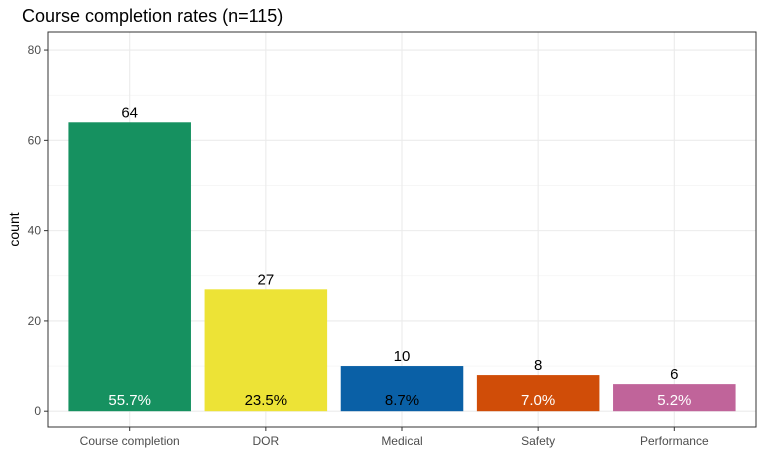 The width and height of the screenshot is (770, 475). Describe the element at coordinates (674, 374) in the screenshot. I see `bar-count-label: 6` at that location.